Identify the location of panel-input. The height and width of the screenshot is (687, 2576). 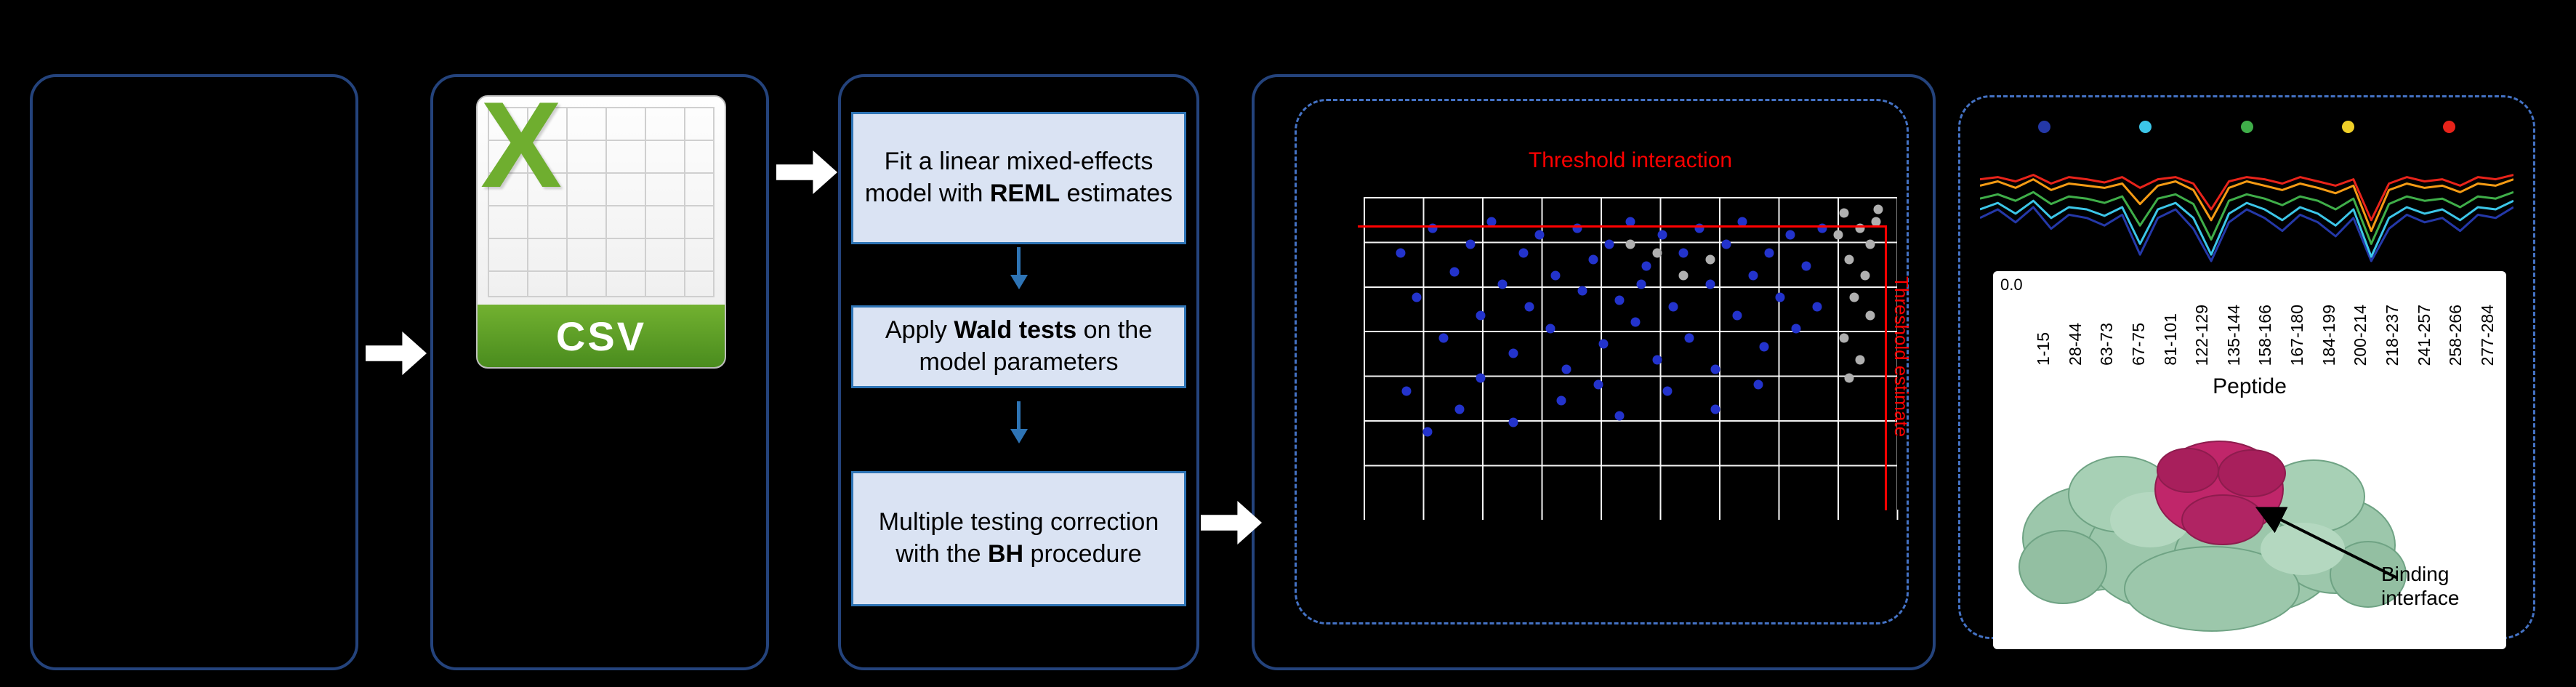
(194, 372).